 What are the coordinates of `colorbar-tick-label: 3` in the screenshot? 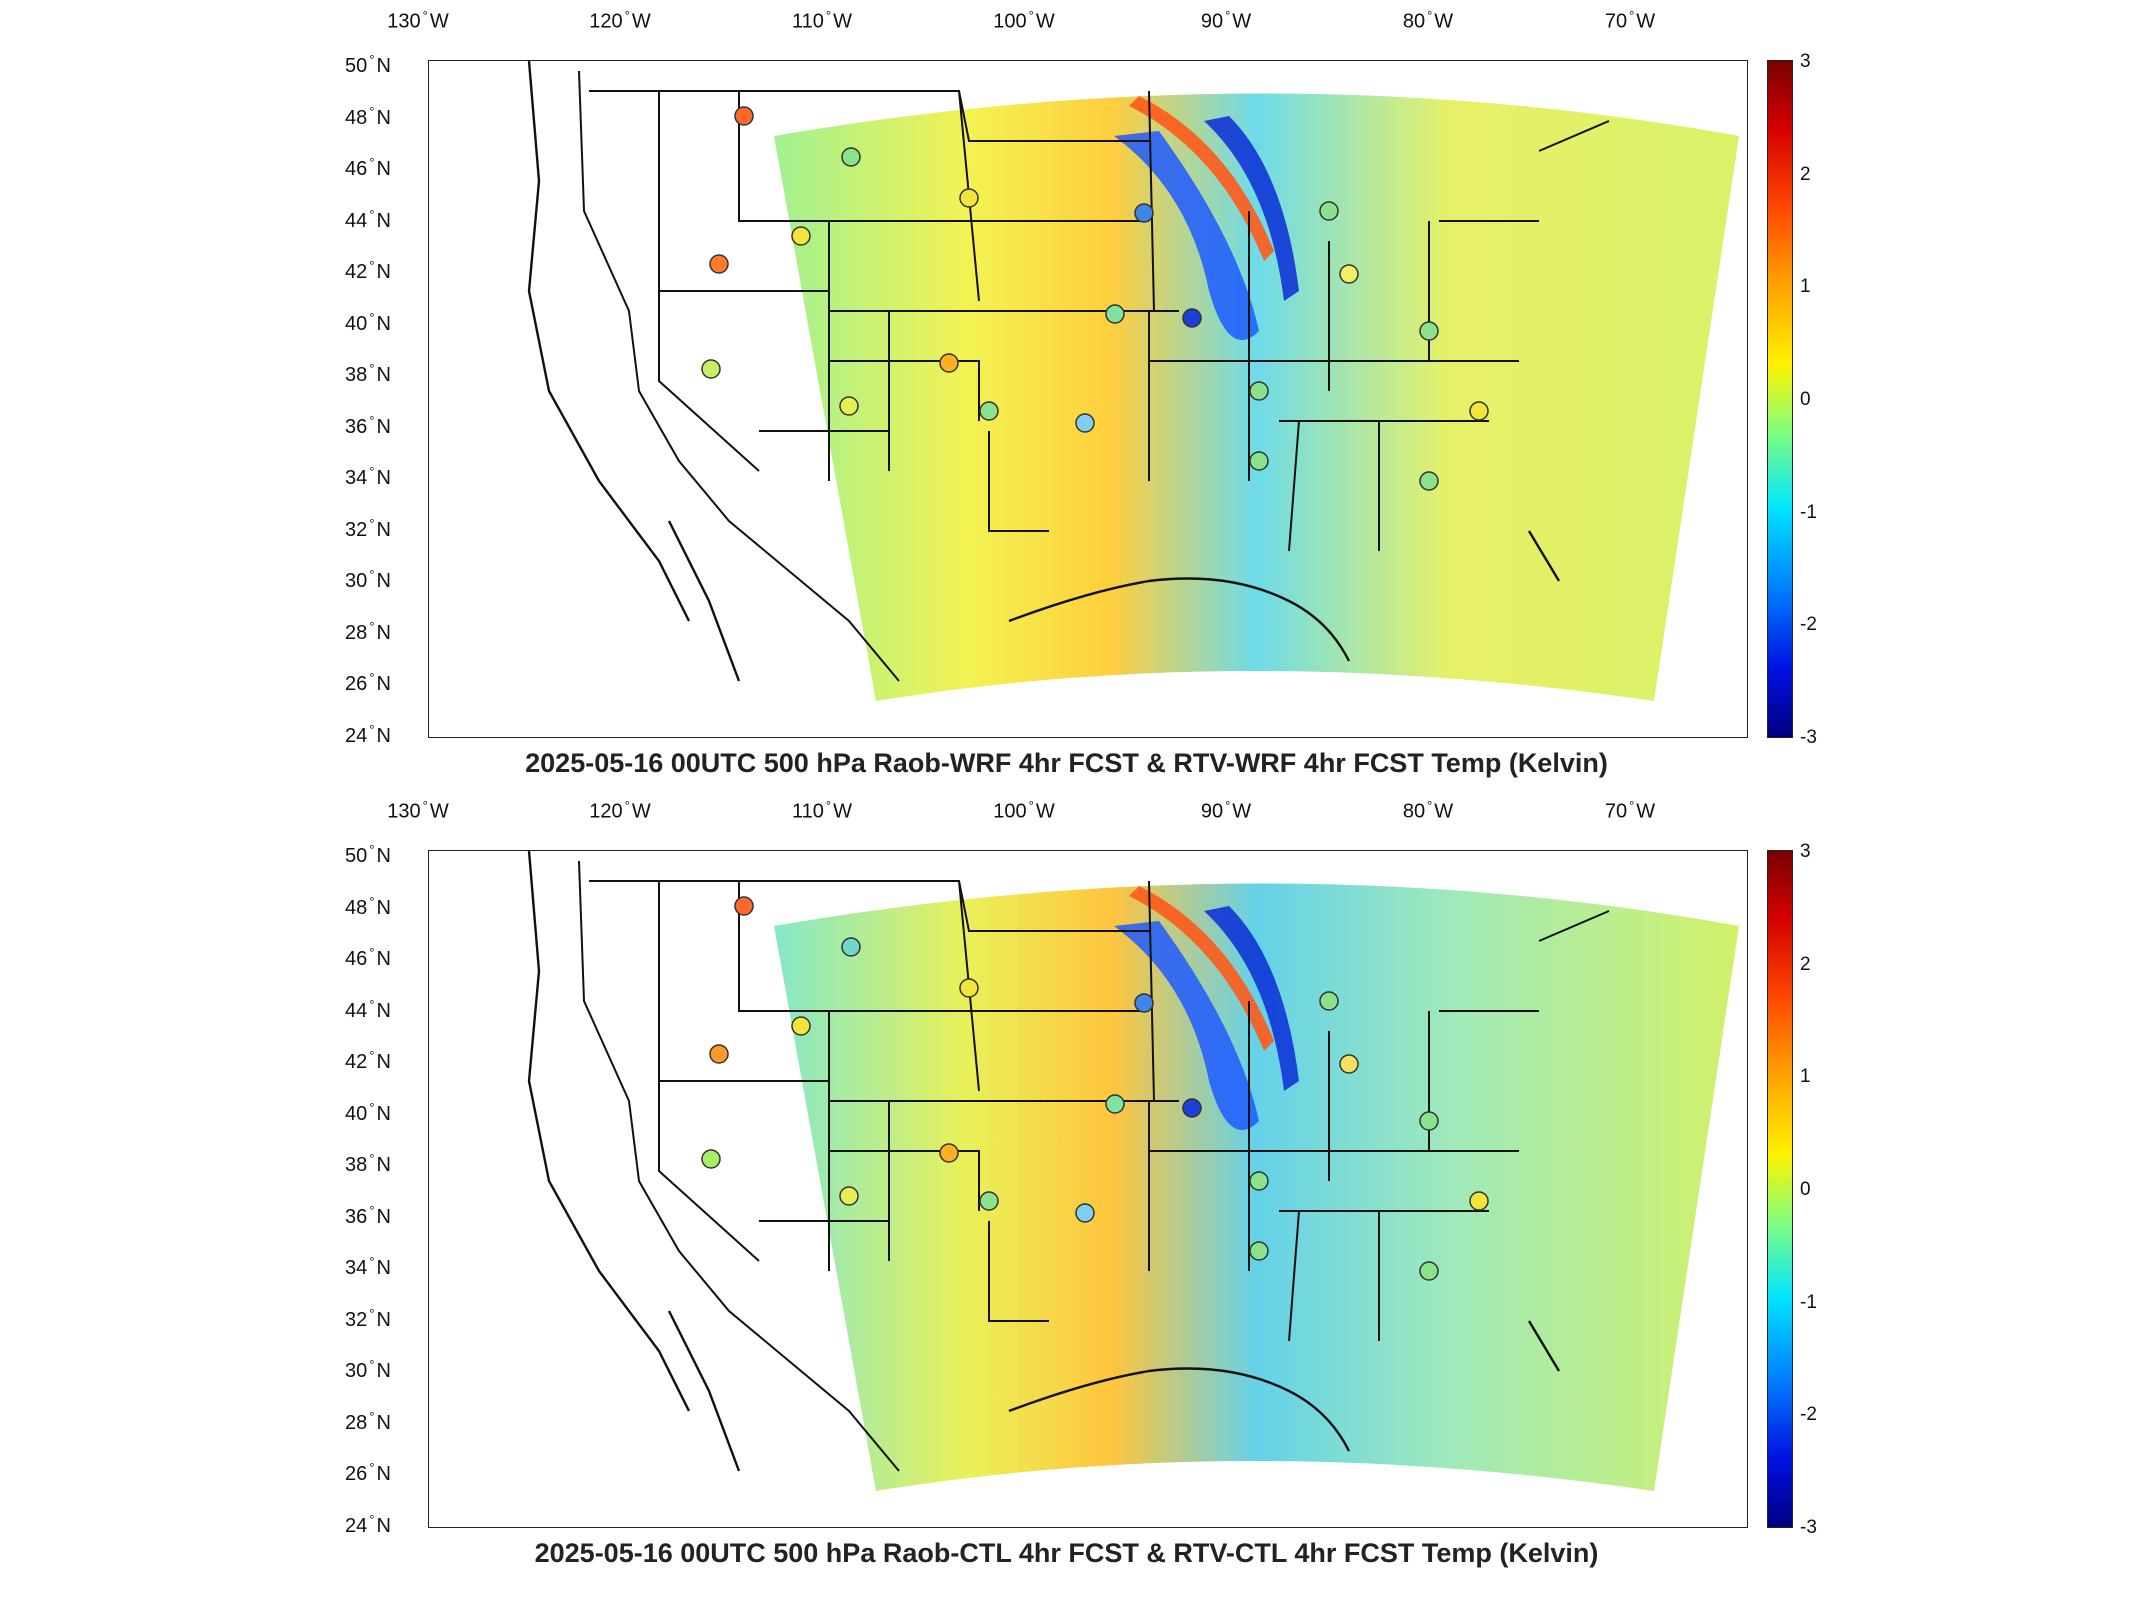 It's located at (1805, 61).